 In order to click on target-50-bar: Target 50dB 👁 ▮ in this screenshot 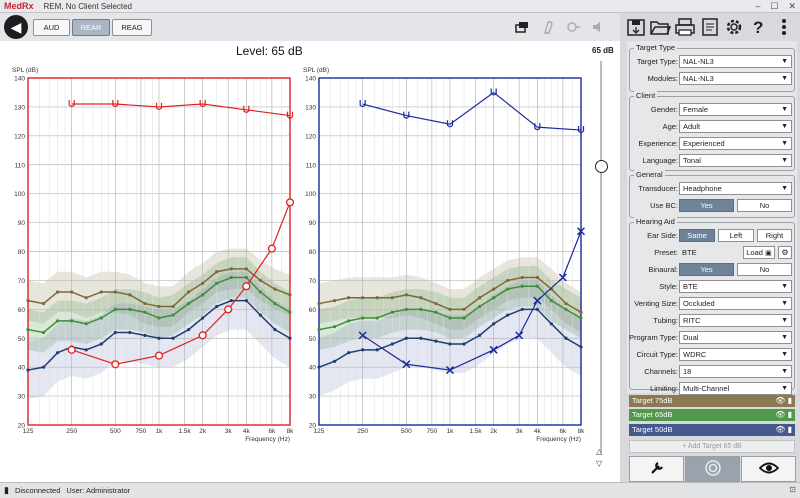, I will do `click(712, 430)`.